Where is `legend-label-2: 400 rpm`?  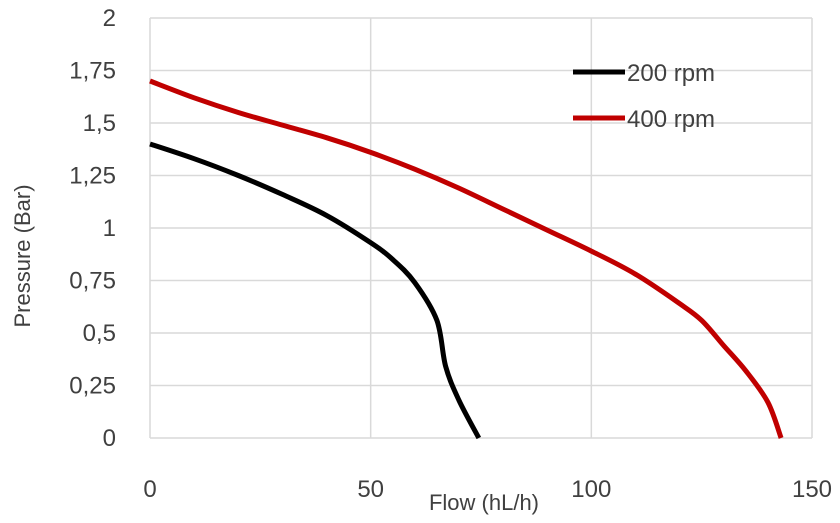
legend-label-2: 400 rpm is located at coordinates (671, 119).